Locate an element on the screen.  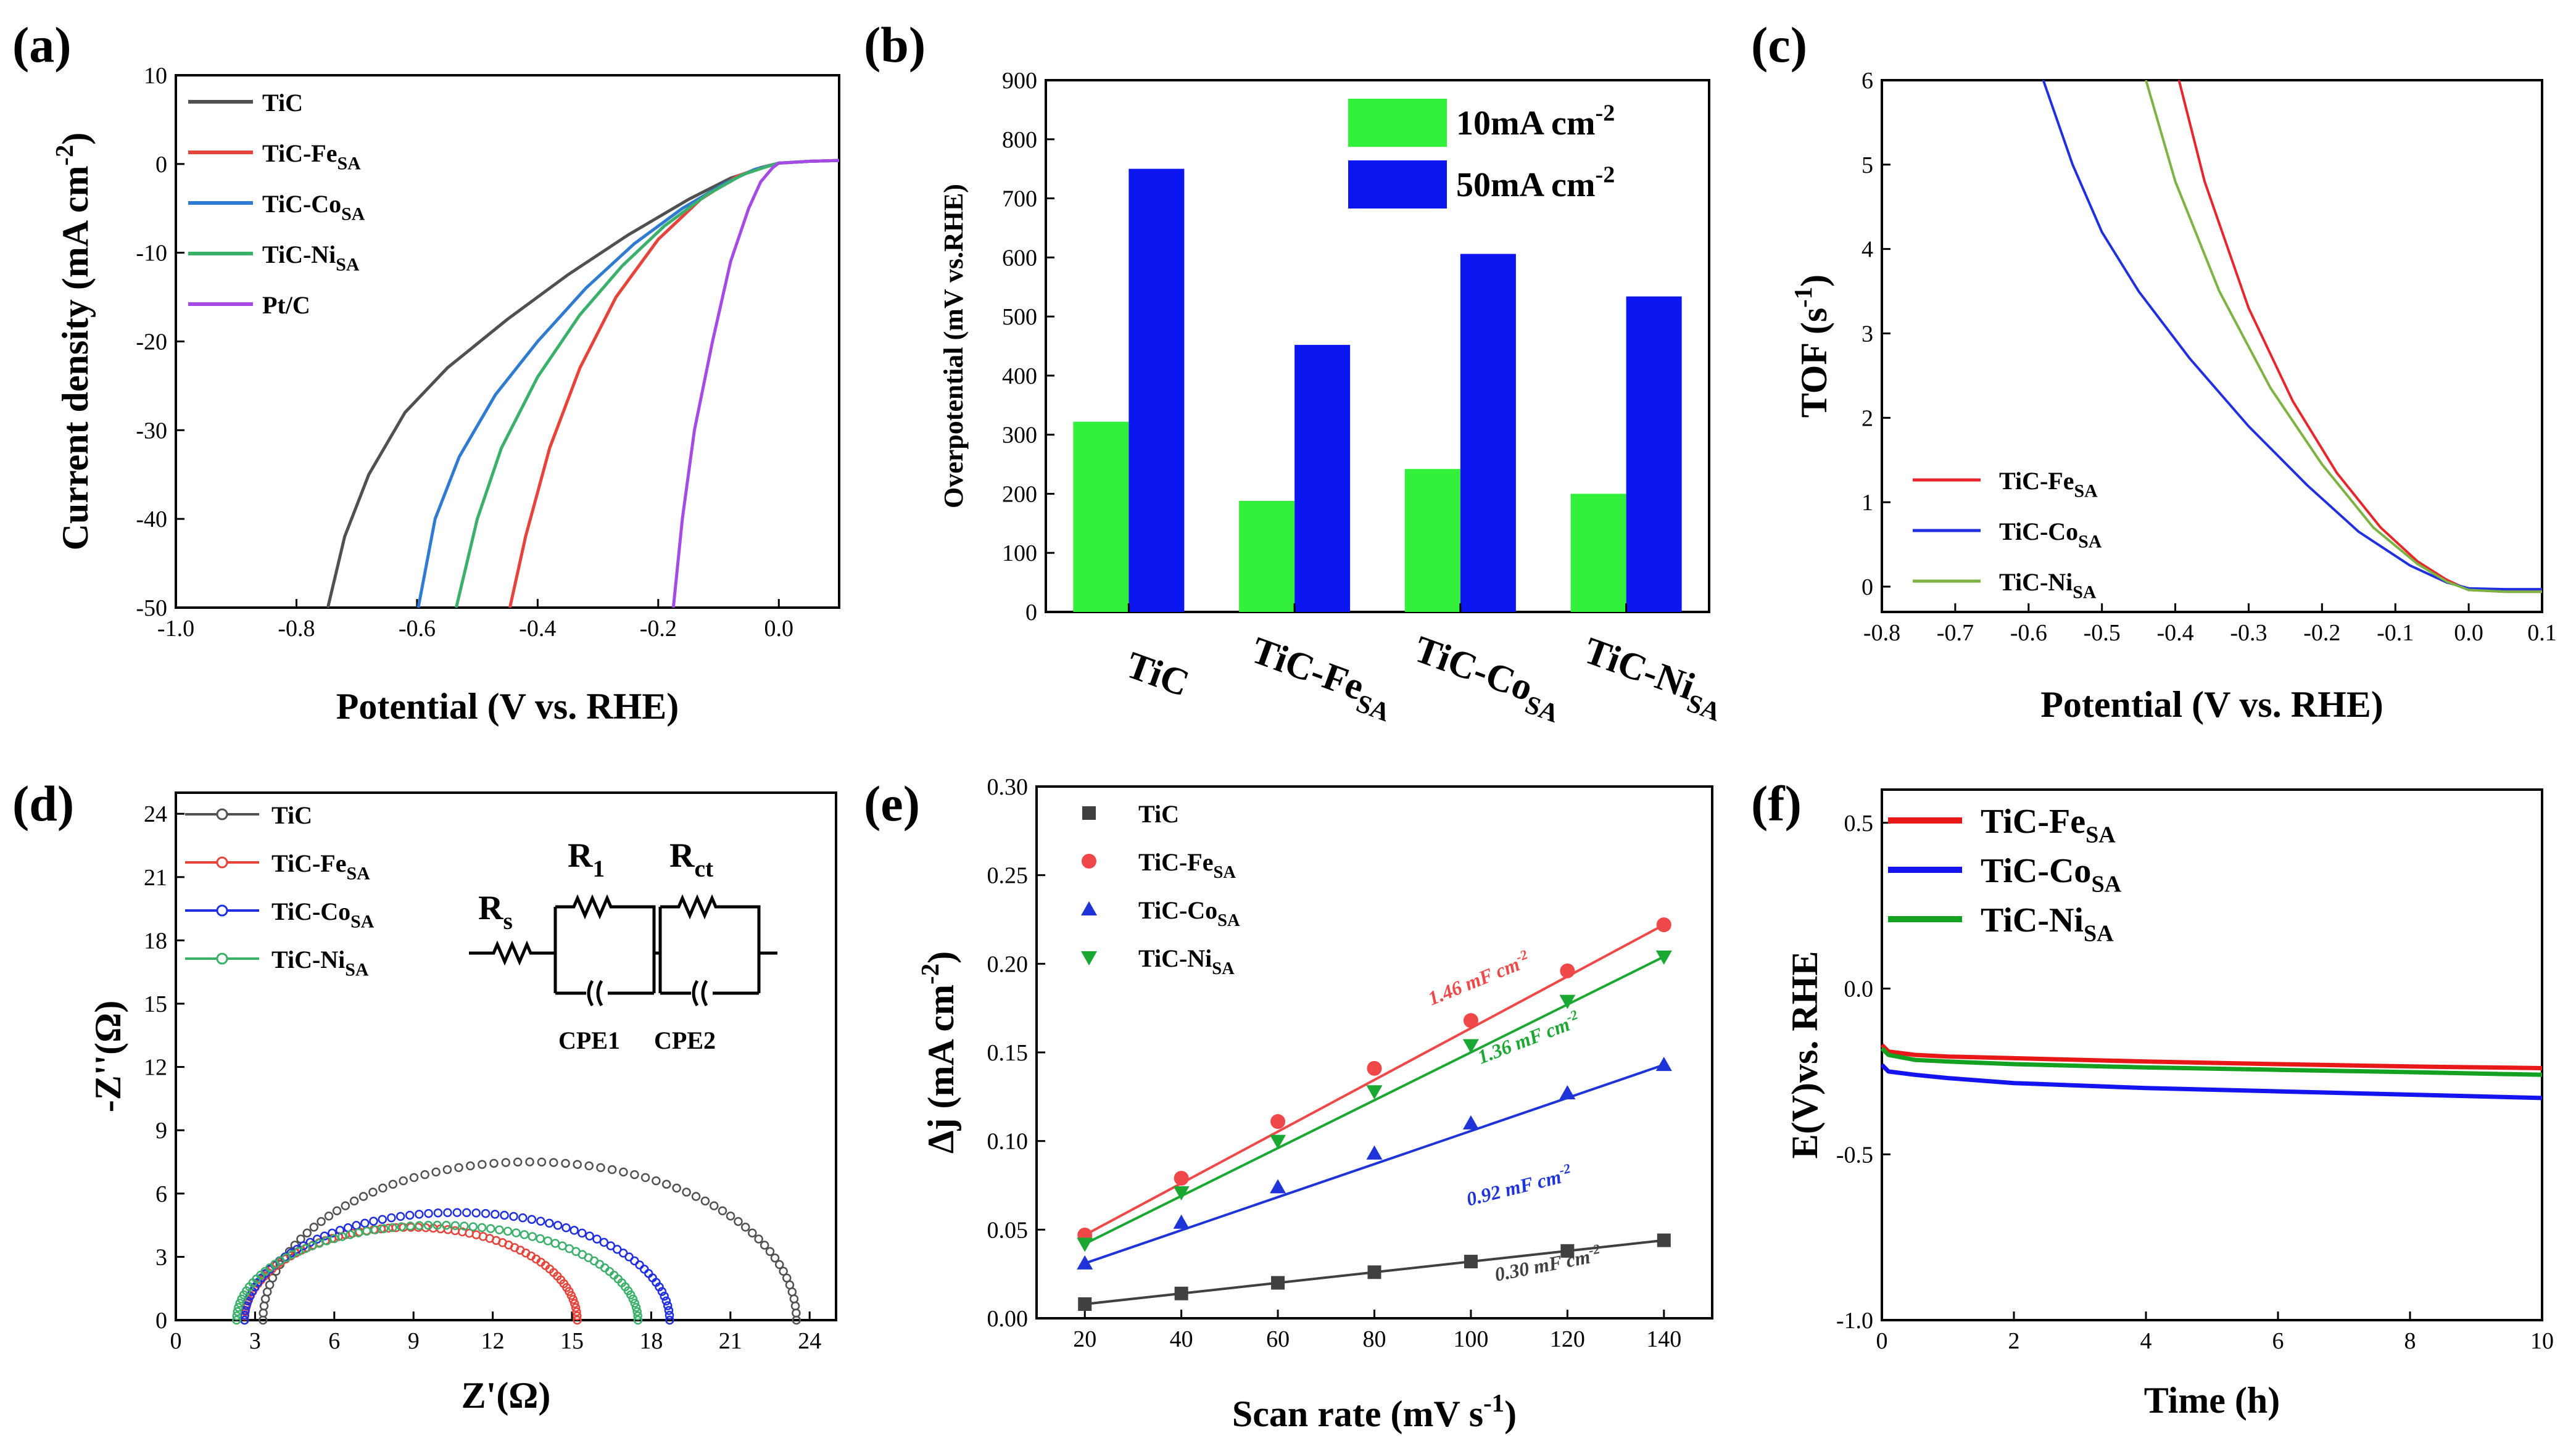
category-label: TiC is located at coordinates (1158, 675).